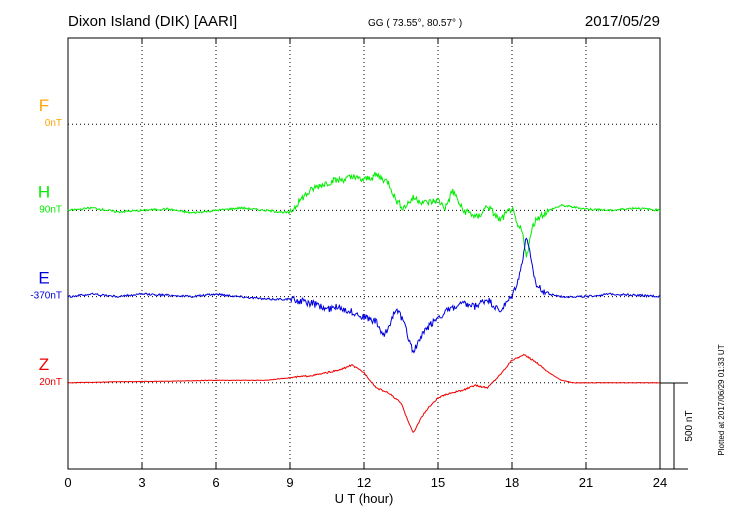 This screenshot has height=520, width=730. What do you see at coordinates (364, 214) in the screenshot?
I see `series-line-h` at bounding box center [364, 214].